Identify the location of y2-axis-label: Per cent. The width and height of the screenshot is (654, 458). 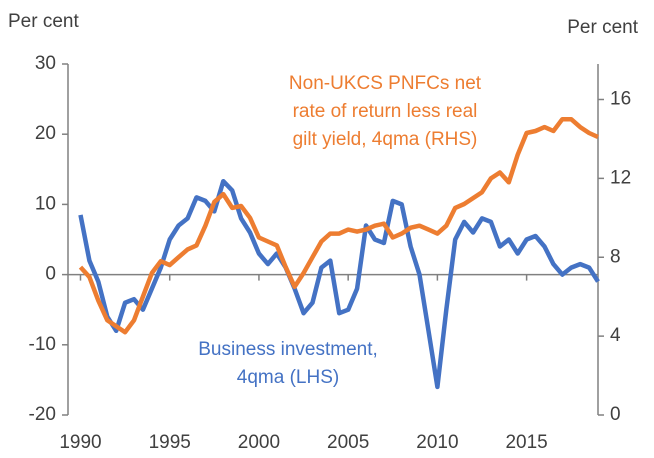
(602, 27).